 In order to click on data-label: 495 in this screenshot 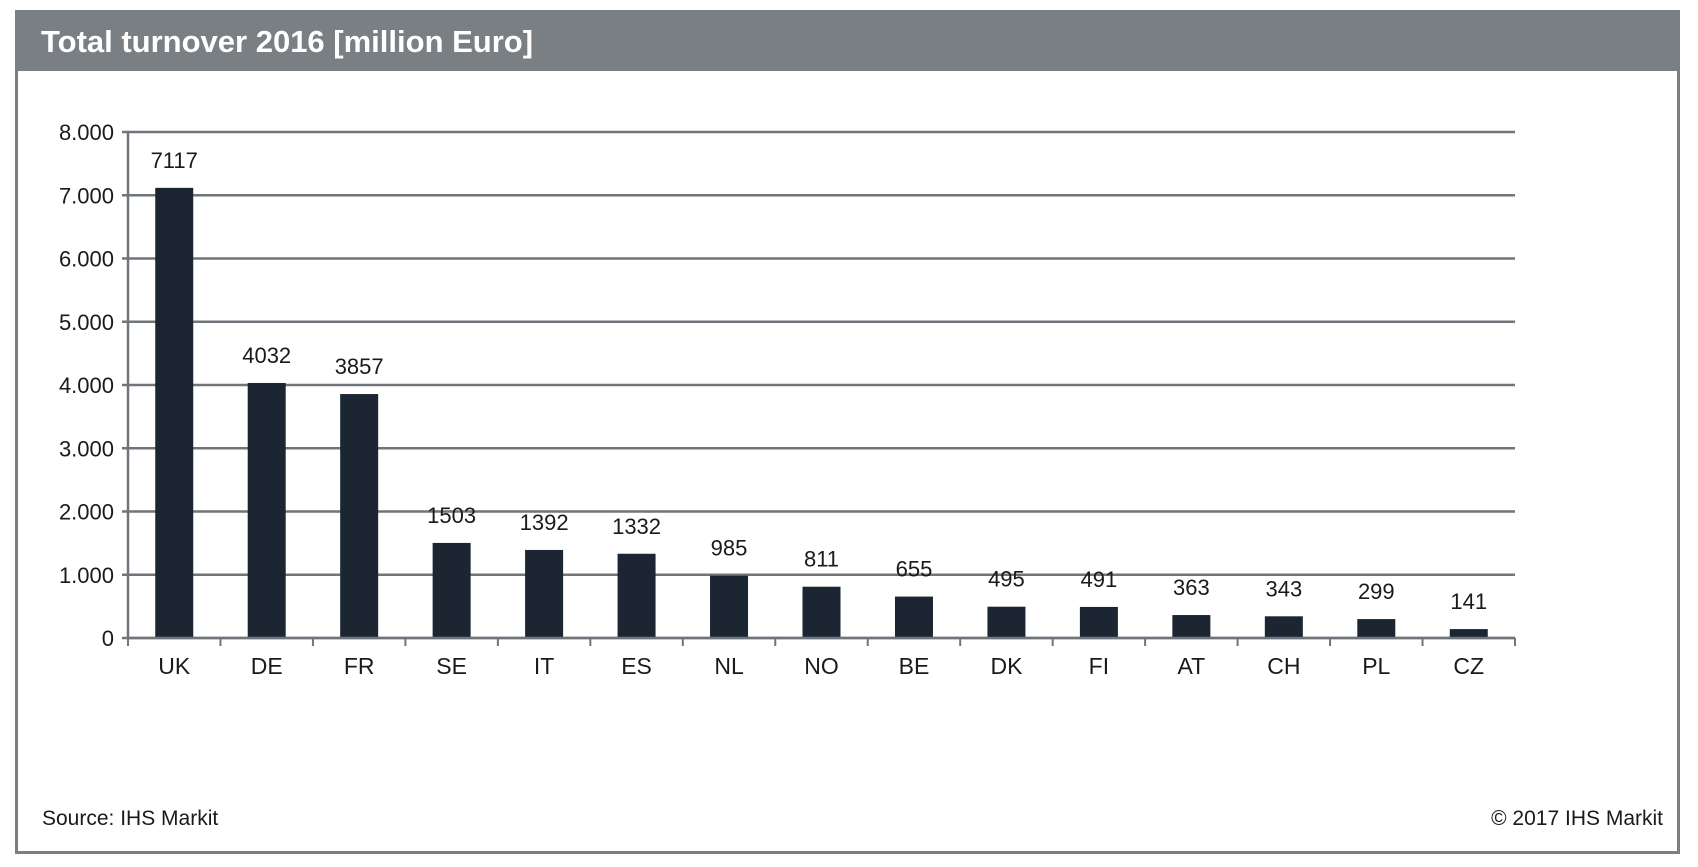, I will do `click(1006, 579)`.